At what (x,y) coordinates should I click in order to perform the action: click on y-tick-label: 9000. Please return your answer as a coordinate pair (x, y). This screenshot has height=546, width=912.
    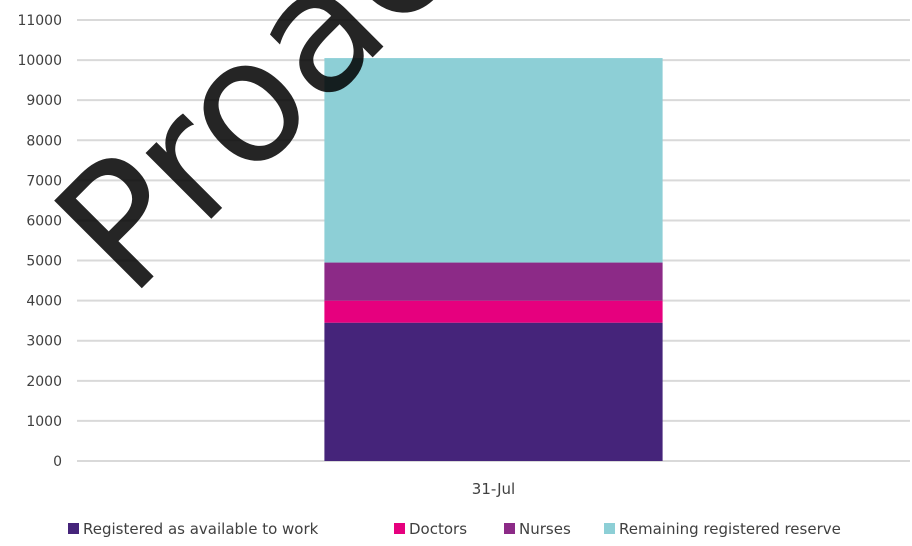
    Looking at the image, I should click on (44, 101).